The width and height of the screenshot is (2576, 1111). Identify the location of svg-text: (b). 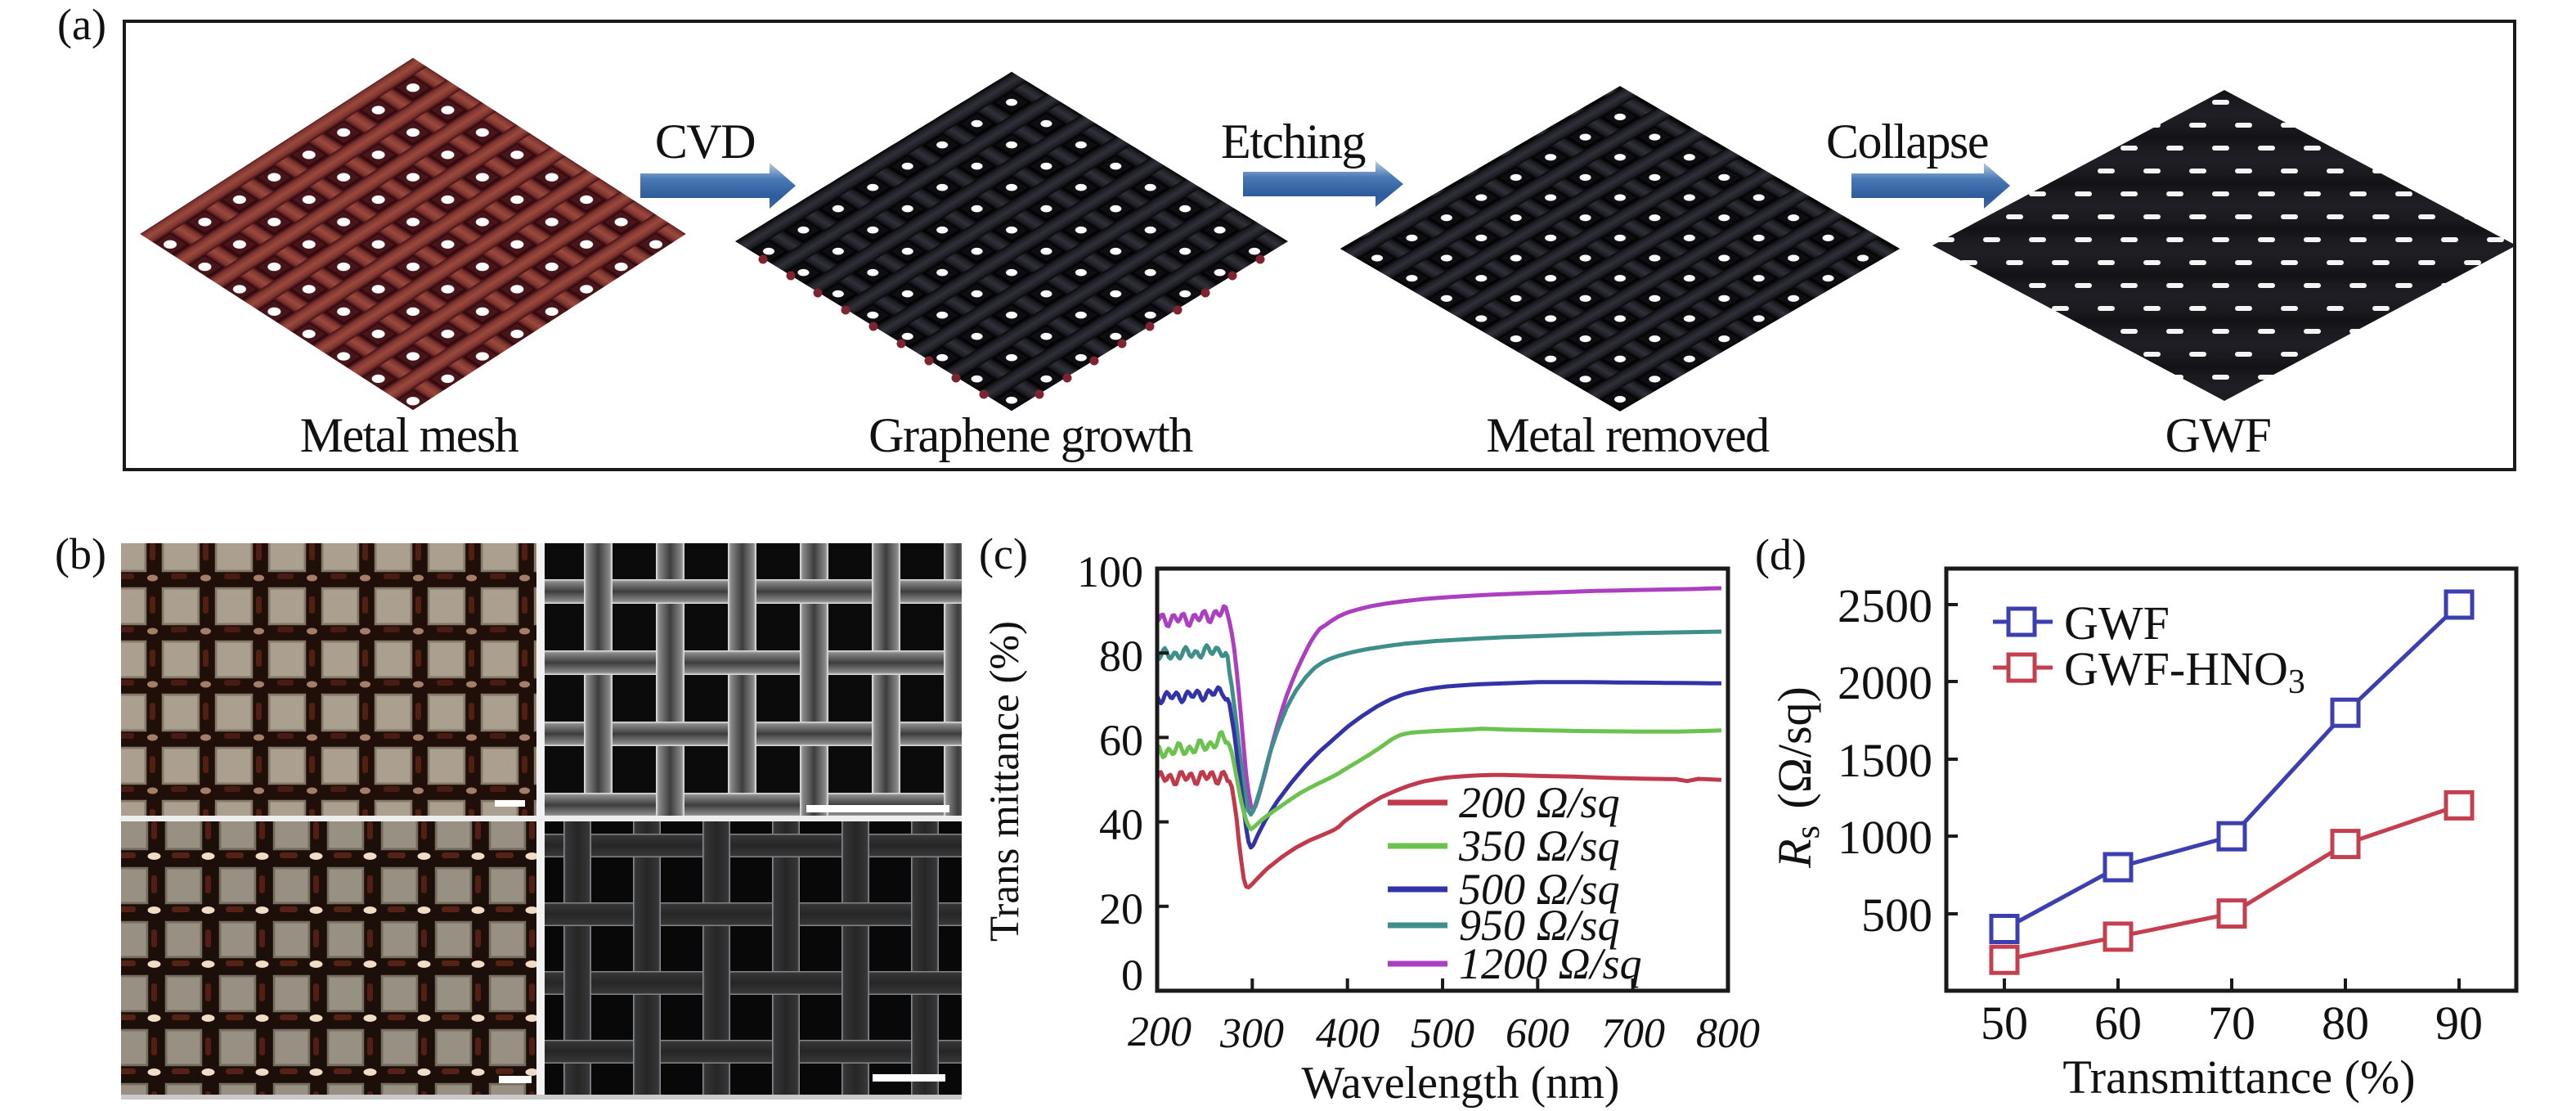
(80, 553).